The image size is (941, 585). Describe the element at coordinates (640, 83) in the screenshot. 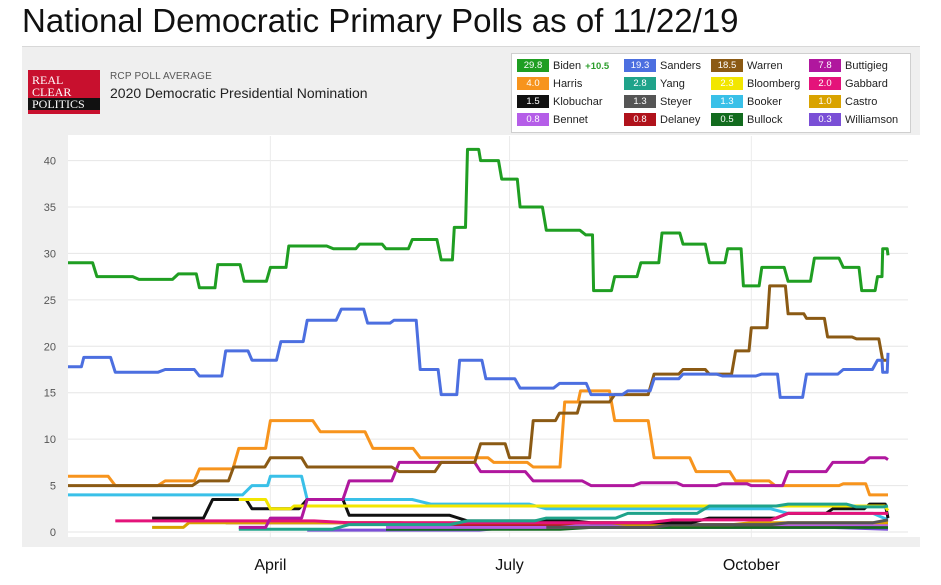

I see `legend-value: 2.8` at that location.